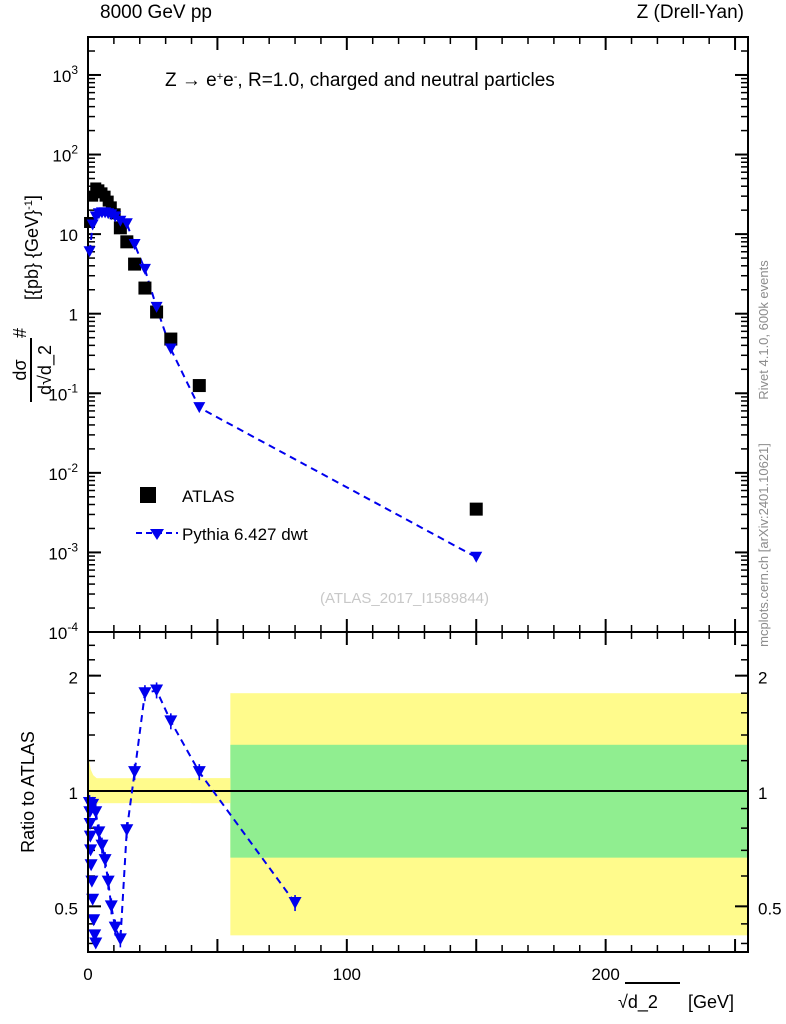  Describe the element at coordinates (65, 74) in the screenshot. I see `main-y-tick-label: 10³` at that location.